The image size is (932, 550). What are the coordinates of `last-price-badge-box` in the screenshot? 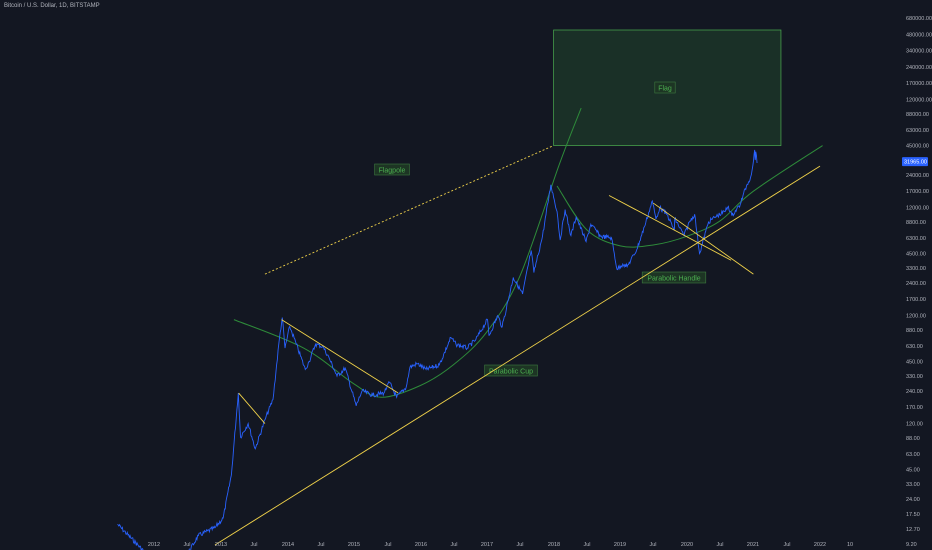 It's located at (915, 162).